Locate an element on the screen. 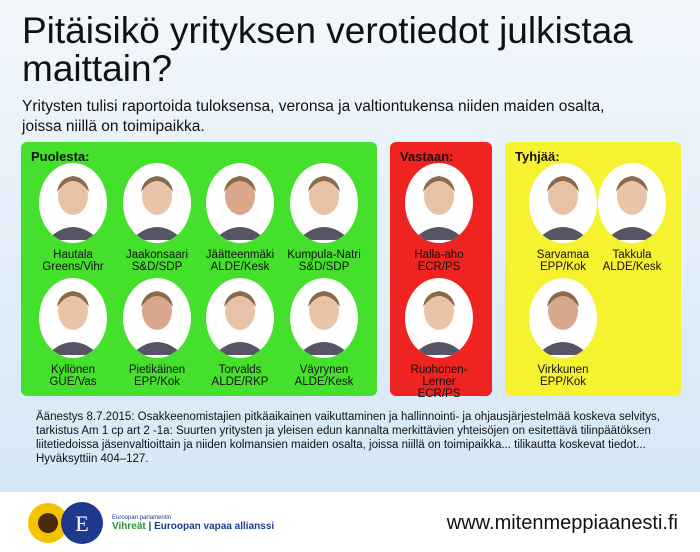 The image size is (700, 552). mep-card: Torvalds ALDE/RKP is located at coordinates (240, 333).